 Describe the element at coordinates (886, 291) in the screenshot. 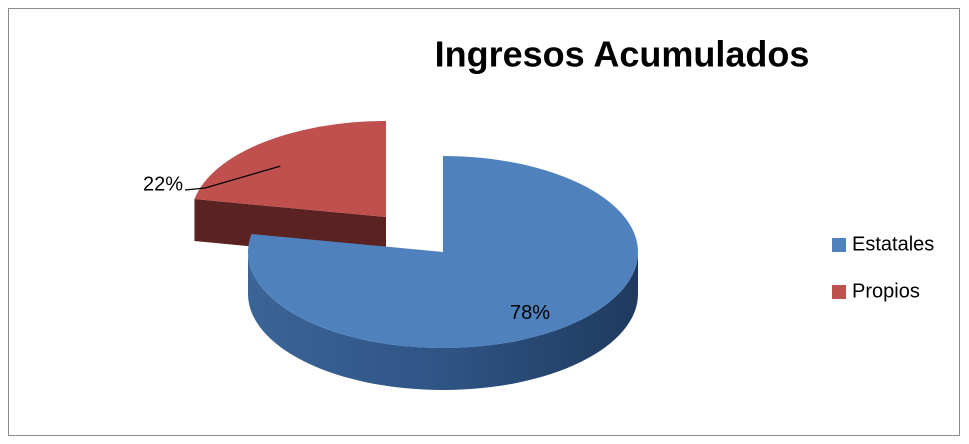

I see `legend-label: Propios` at that location.